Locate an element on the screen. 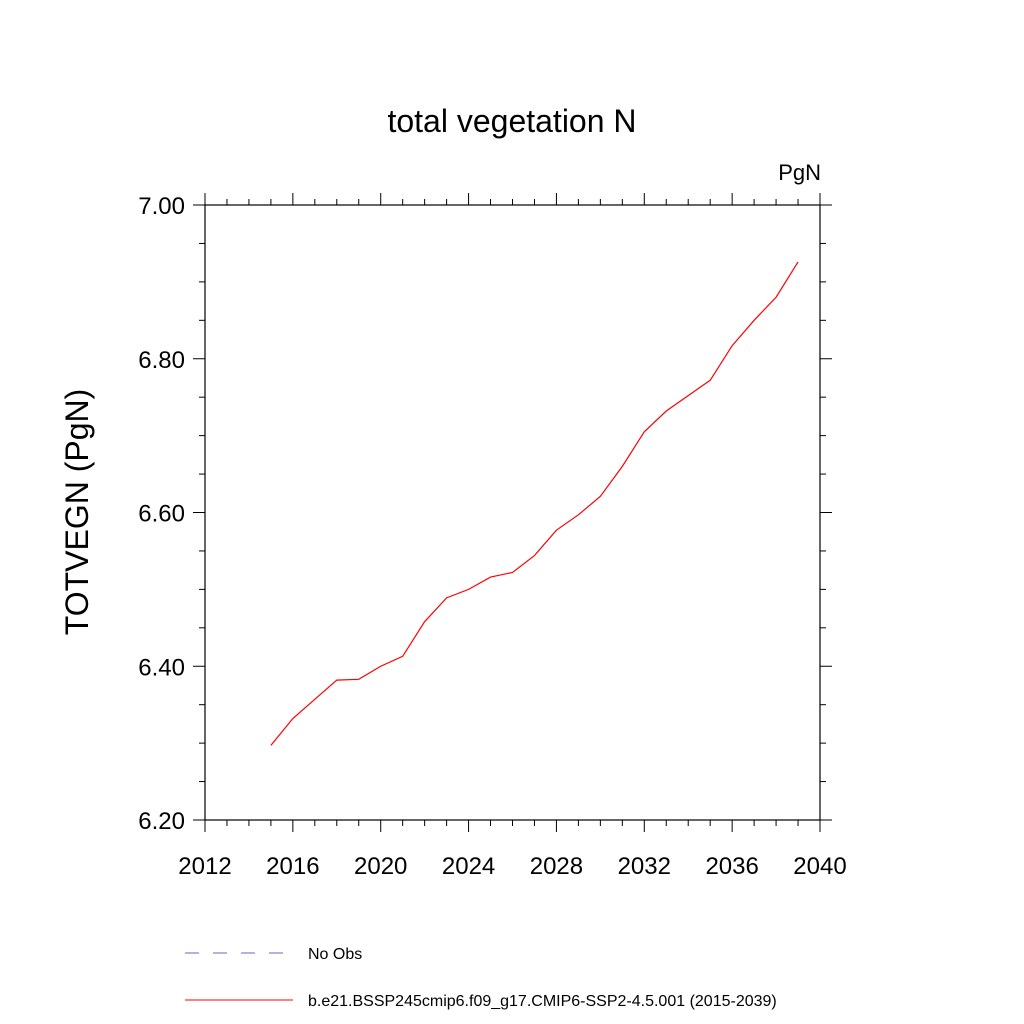 This screenshot has width=1024, height=1024. x-tick-label: 2020 is located at coordinates (380, 866).